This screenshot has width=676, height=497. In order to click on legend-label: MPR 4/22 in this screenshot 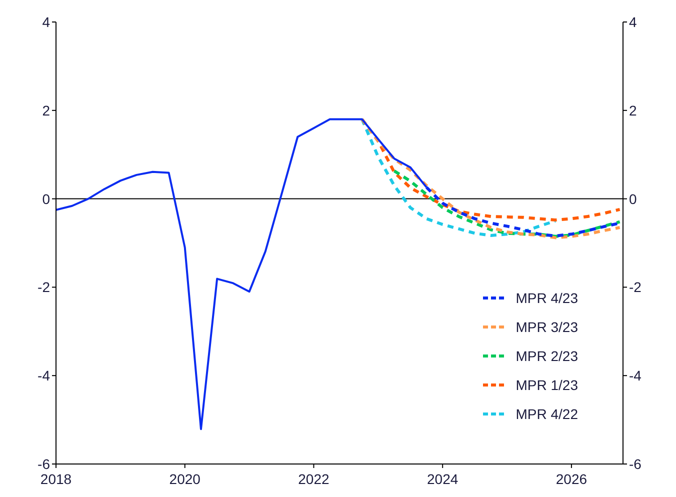, I will do `click(547, 414)`.